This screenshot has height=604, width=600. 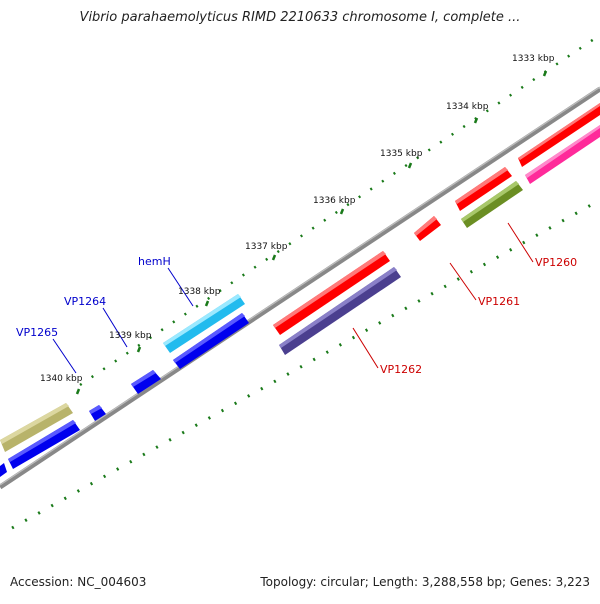 What do you see at coordinates (85, 301) in the screenshot?
I see `gene-label-VP1264: VP1264` at bounding box center [85, 301].